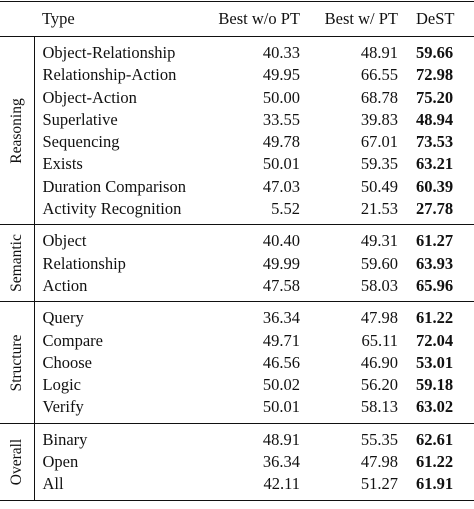 Image resolution: width=474 pixels, height=509 pixels. Describe the element at coordinates (435, 439) in the screenshot. I see `dest-cell: 62.61` at that location.